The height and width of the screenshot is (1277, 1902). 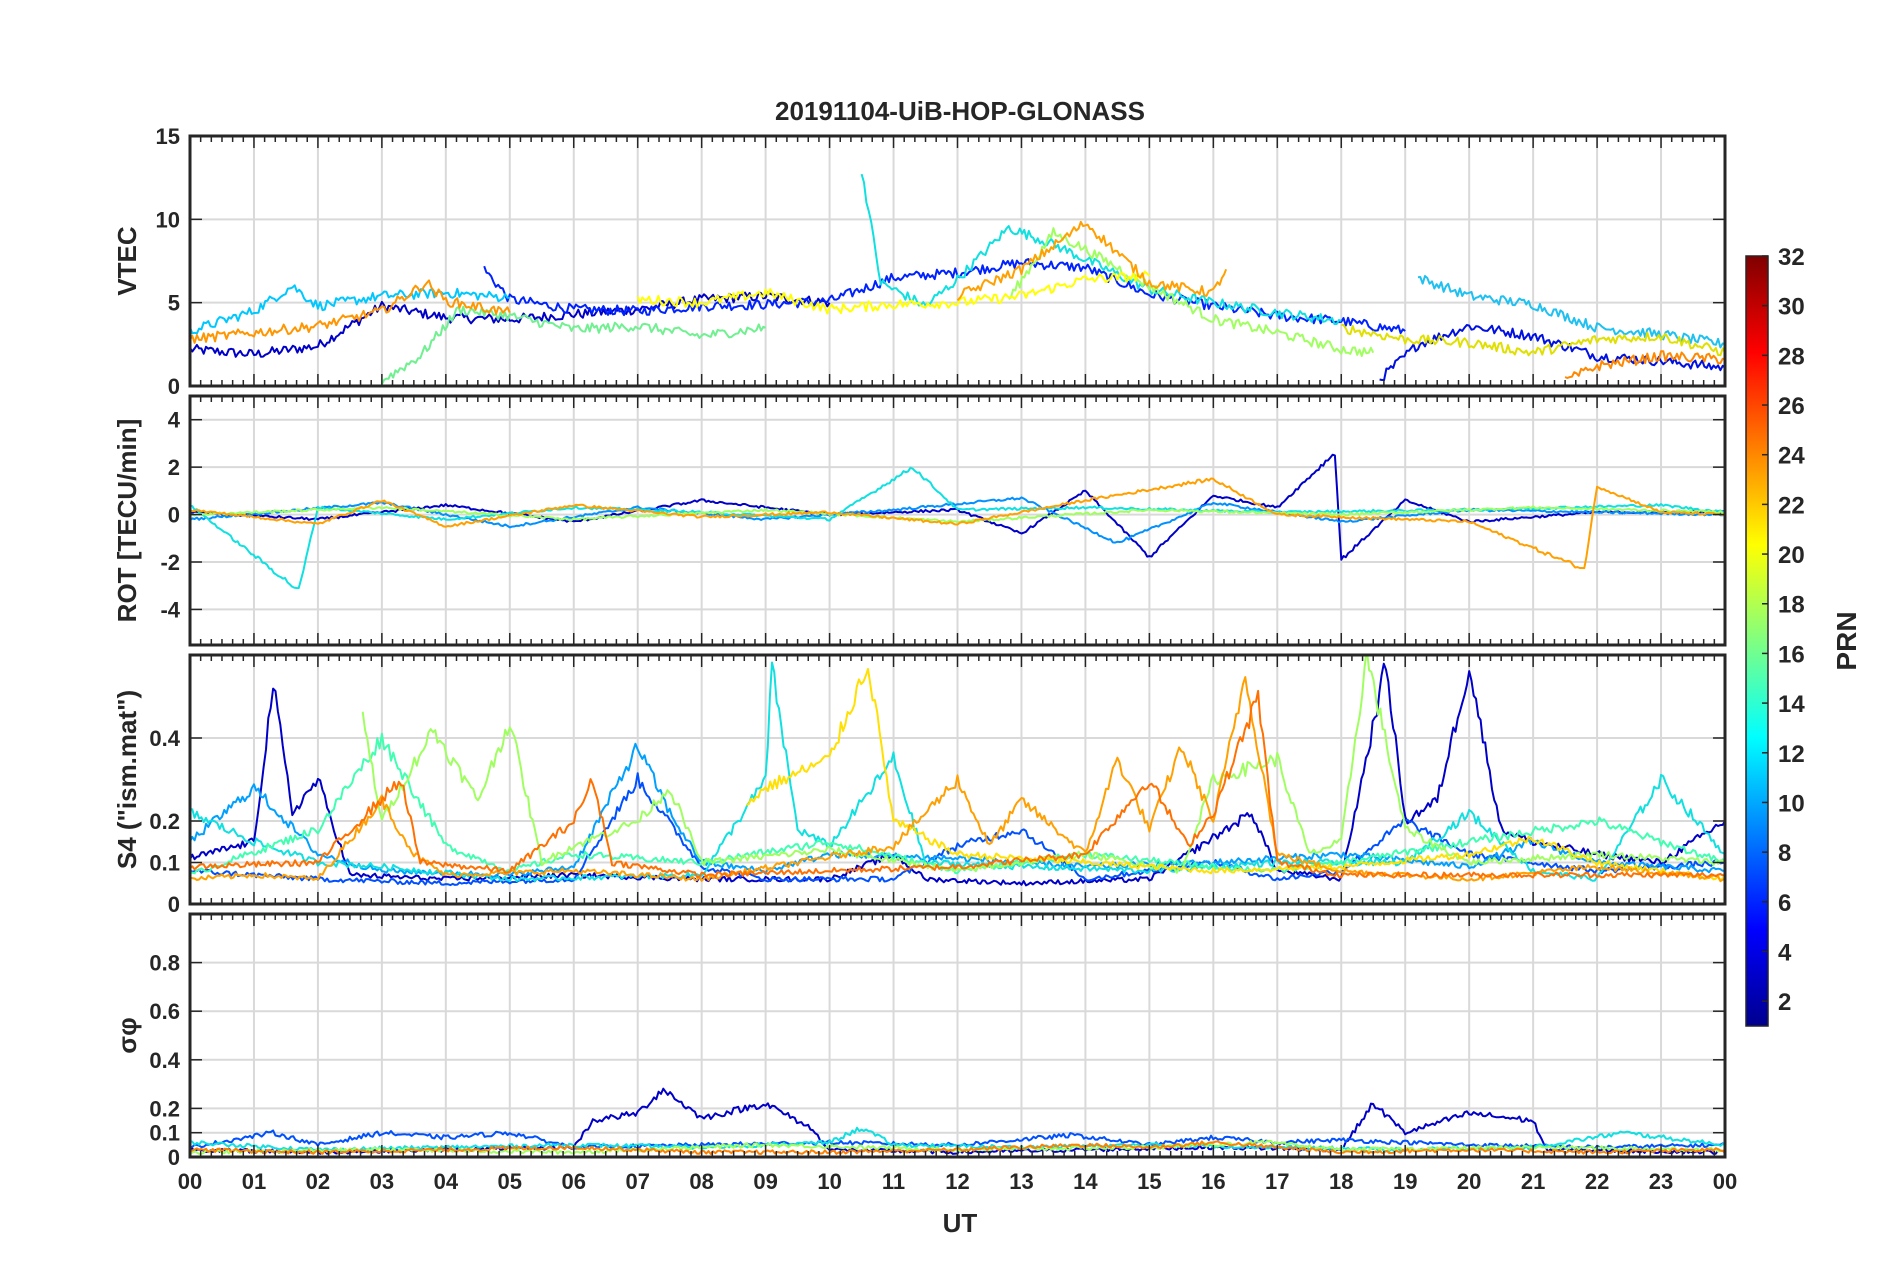 I want to click on x-tick-label: 19, so click(x=1405, y=1181).